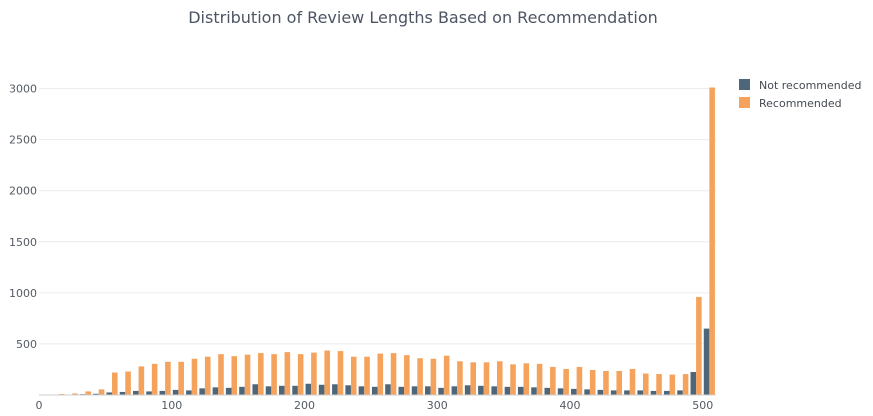 This screenshot has height=416, width=873. Describe the element at coordinates (569, 405) in the screenshot. I see `x-tick-label: 400` at that location.